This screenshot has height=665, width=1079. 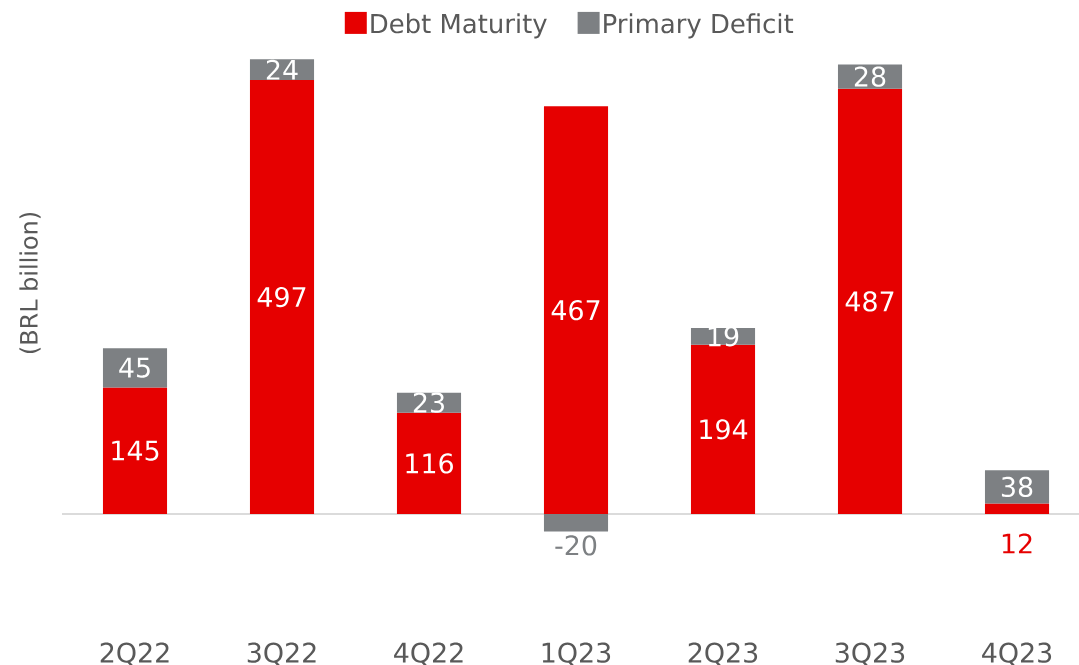 What do you see at coordinates (1017, 543) in the screenshot?
I see `data-label: 12` at bounding box center [1017, 543].